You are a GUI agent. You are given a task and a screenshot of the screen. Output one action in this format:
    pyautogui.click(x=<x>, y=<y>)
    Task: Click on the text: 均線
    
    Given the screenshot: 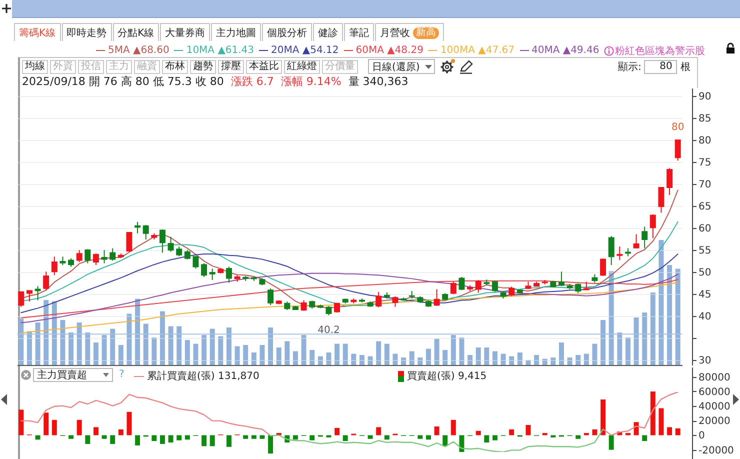 What is the action you would take?
    pyautogui.click(x=35, y=67)
    